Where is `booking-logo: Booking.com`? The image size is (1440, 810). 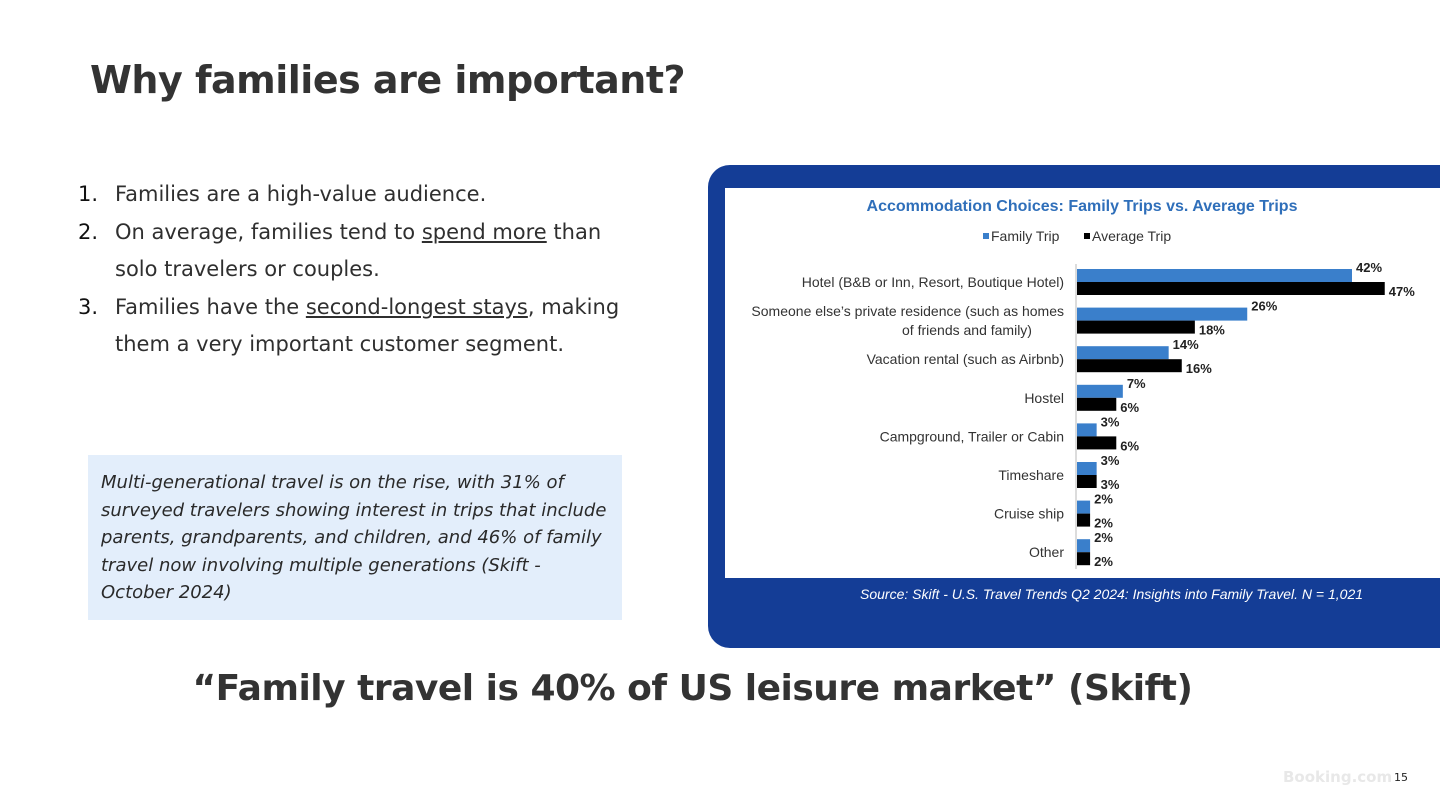
booking-logo: Booking.com is located at coordinates (1338, 777).